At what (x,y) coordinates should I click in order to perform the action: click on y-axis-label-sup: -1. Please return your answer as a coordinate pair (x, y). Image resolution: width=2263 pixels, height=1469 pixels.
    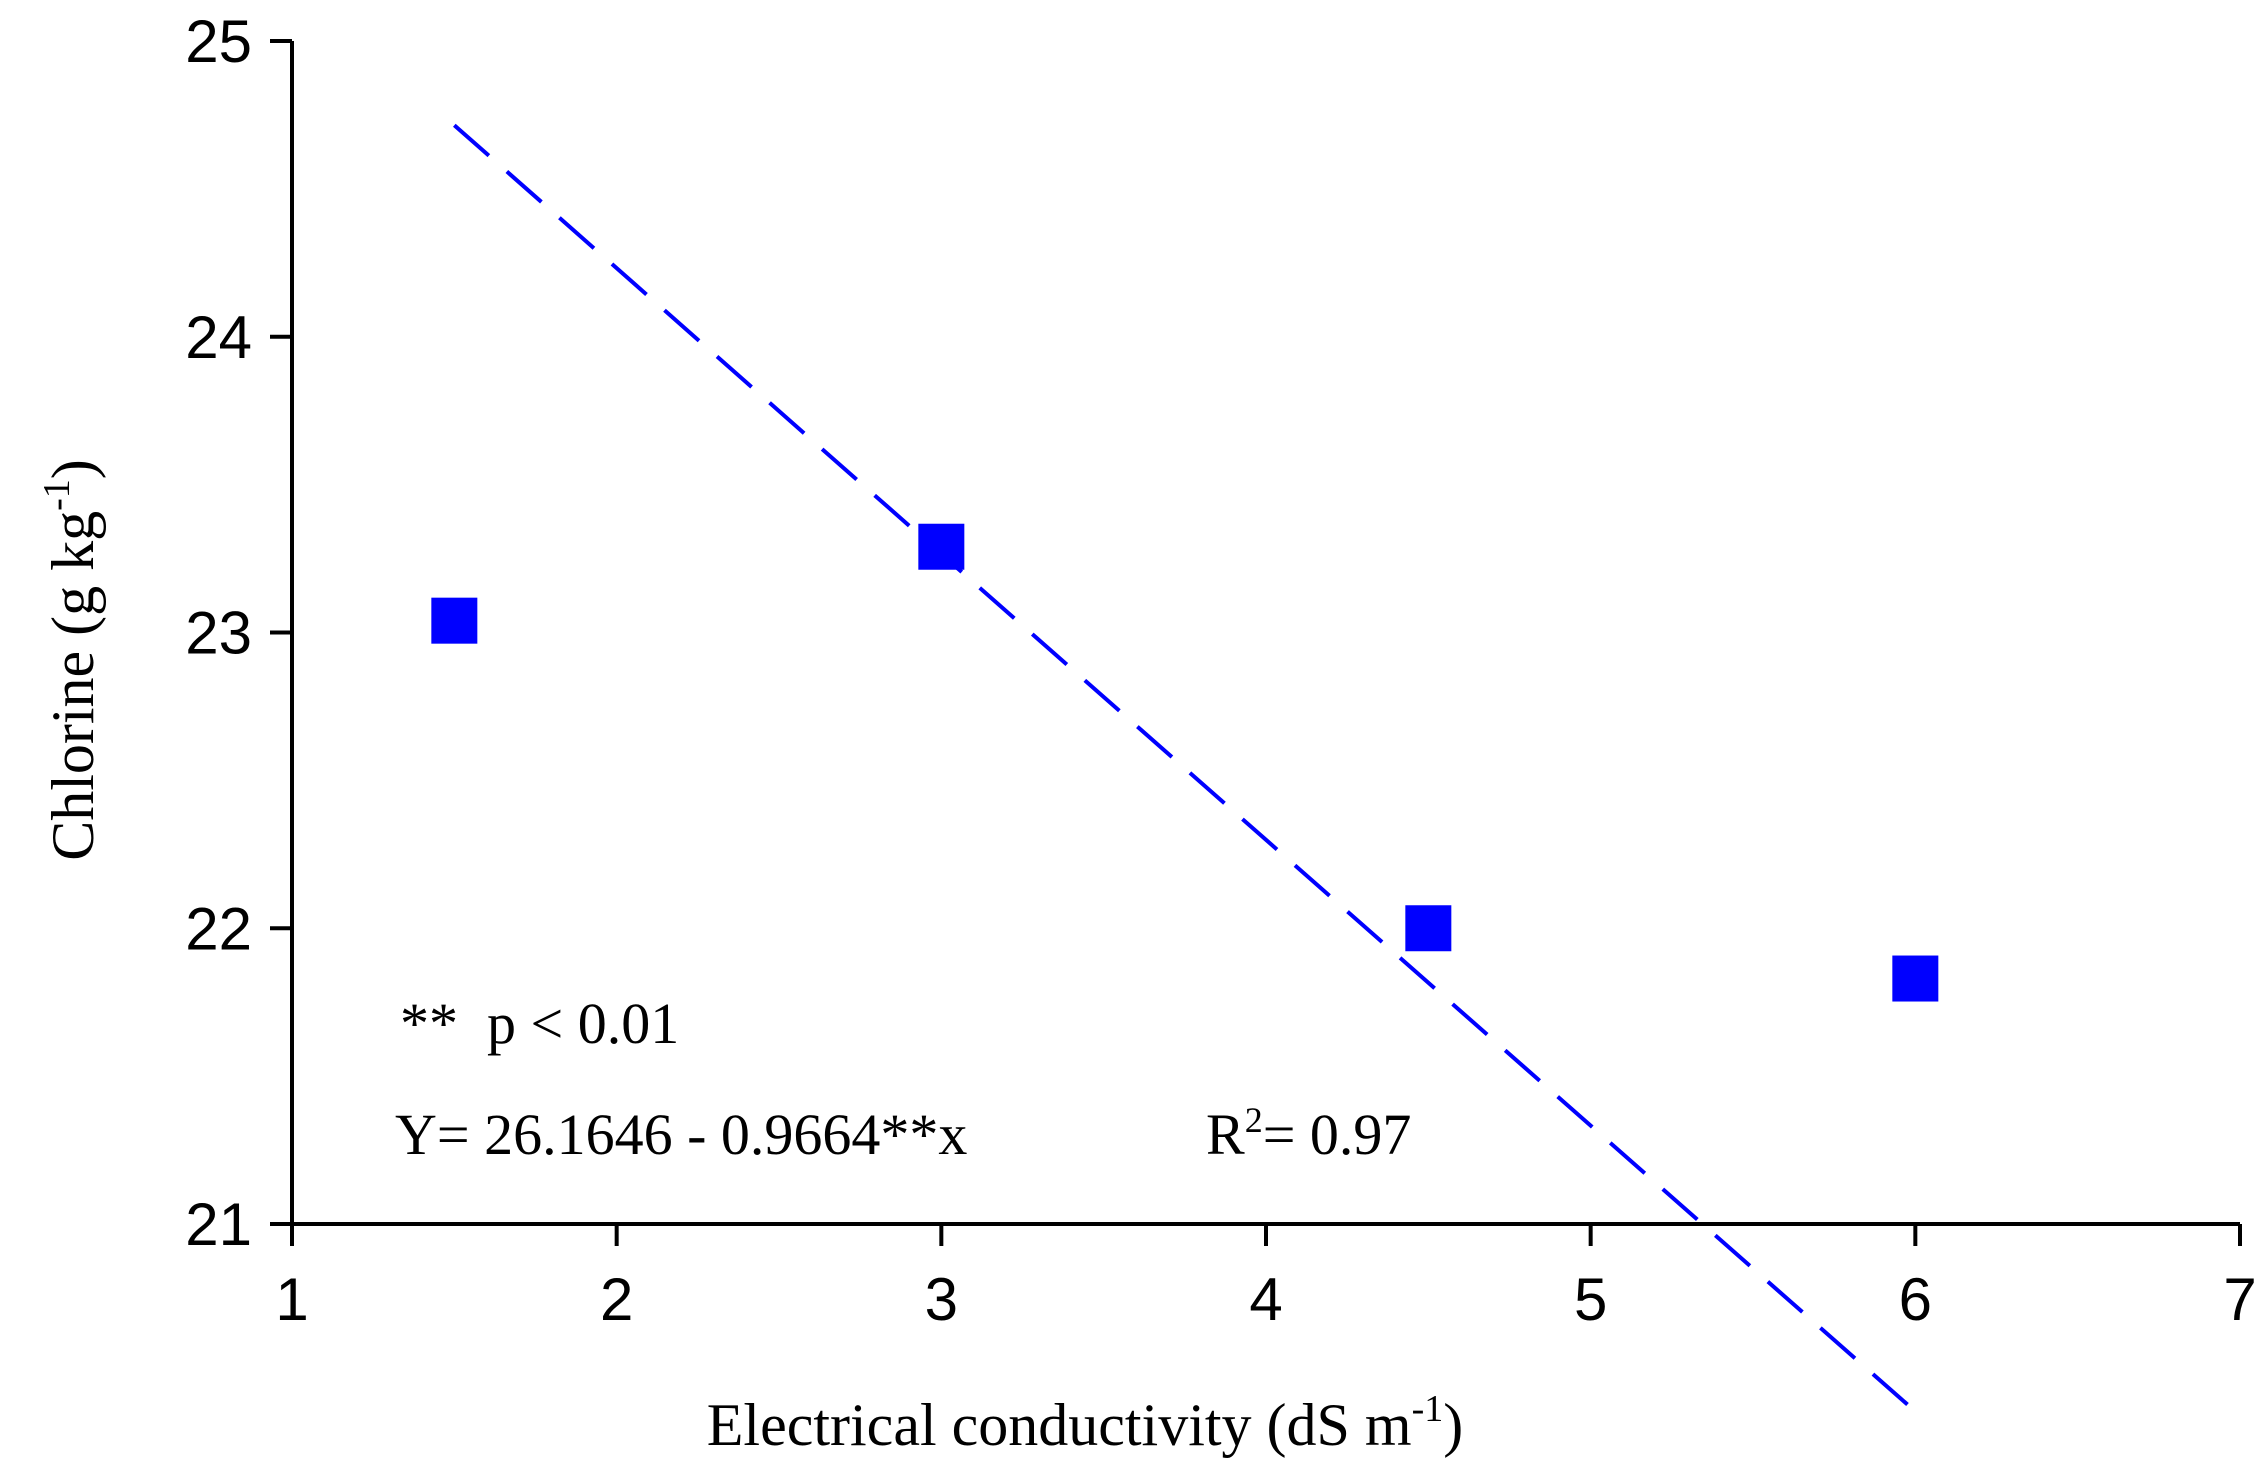
    Looking at the image, I should click on (57, 495).